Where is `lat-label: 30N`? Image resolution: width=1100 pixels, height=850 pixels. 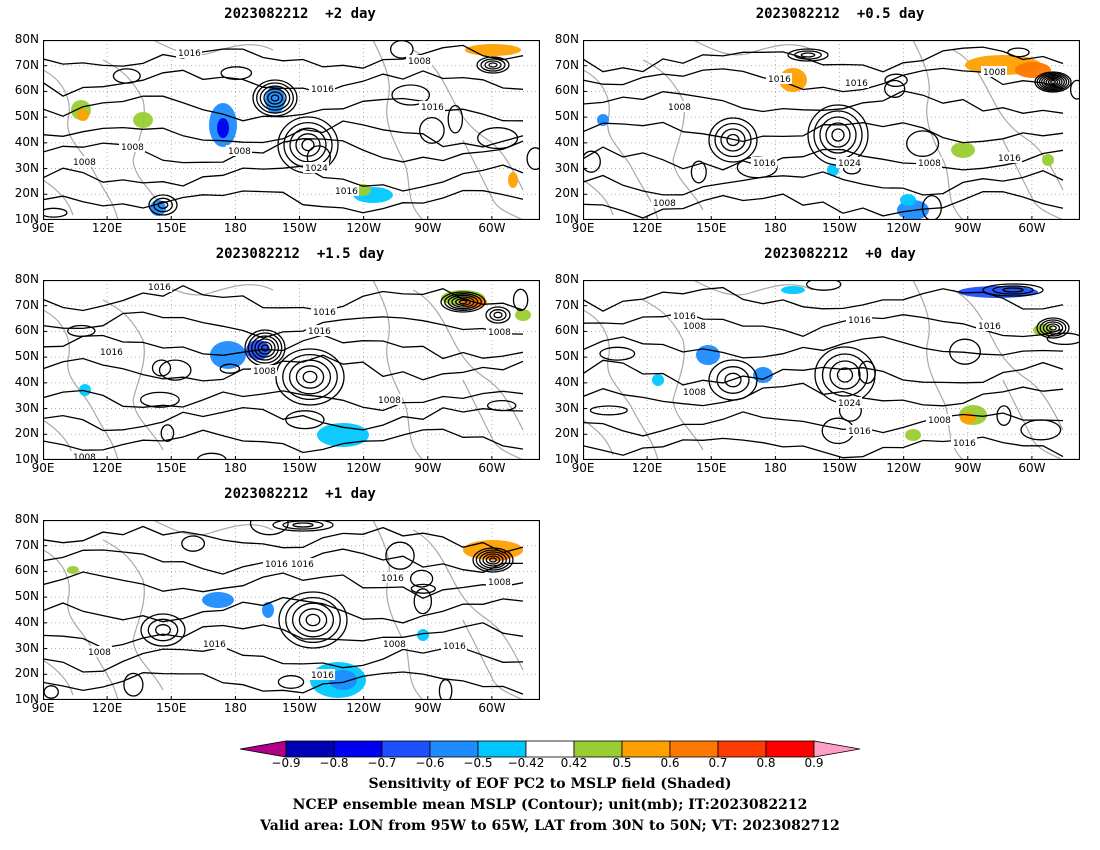 lat-label: 30N is located at coordinates (566, 167).